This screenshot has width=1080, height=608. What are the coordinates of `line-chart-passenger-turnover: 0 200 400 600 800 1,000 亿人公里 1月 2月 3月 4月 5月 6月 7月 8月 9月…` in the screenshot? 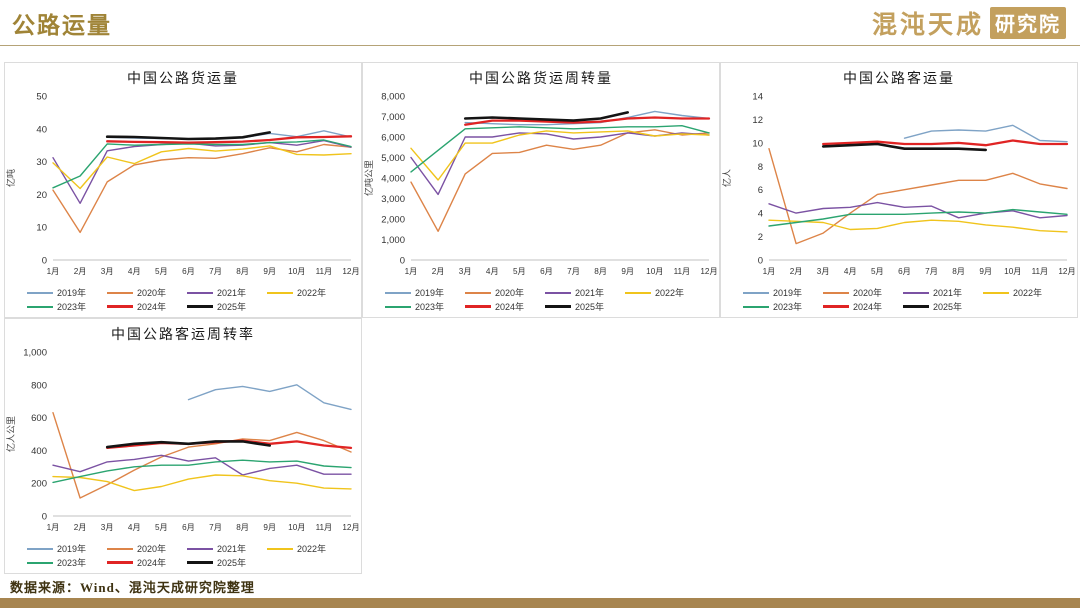 It's located at (182, 440).